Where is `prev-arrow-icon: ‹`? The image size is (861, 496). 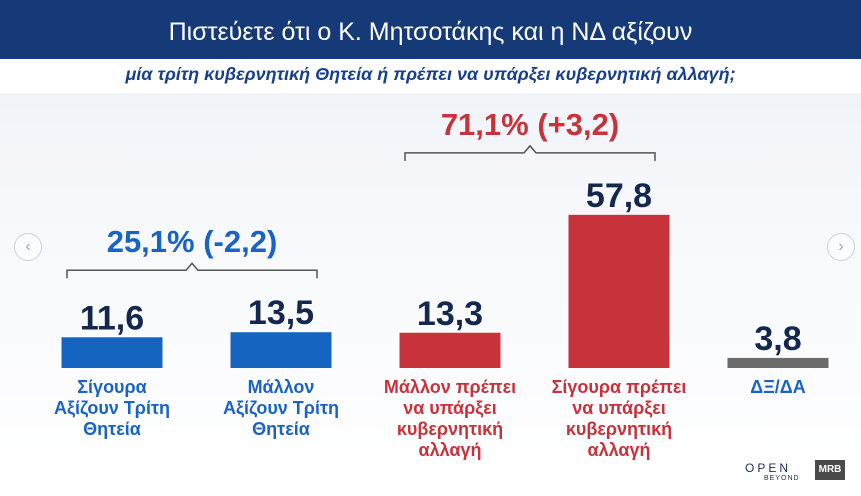 prev-arrow-icon: ‹ is located at coordinates (28, 247).